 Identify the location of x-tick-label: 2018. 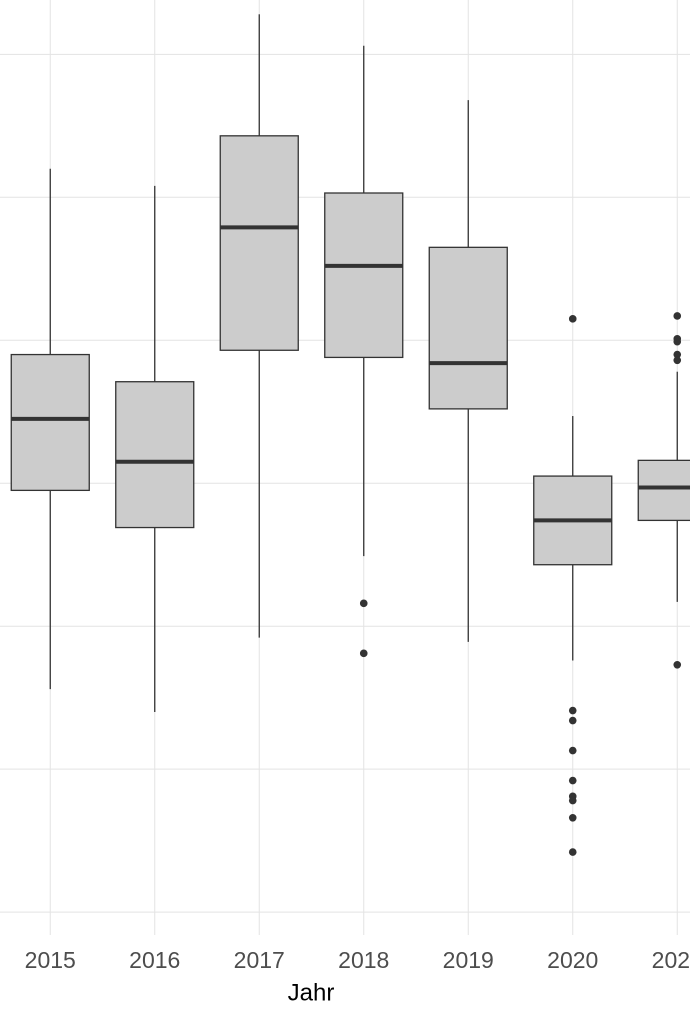
(363, 960).